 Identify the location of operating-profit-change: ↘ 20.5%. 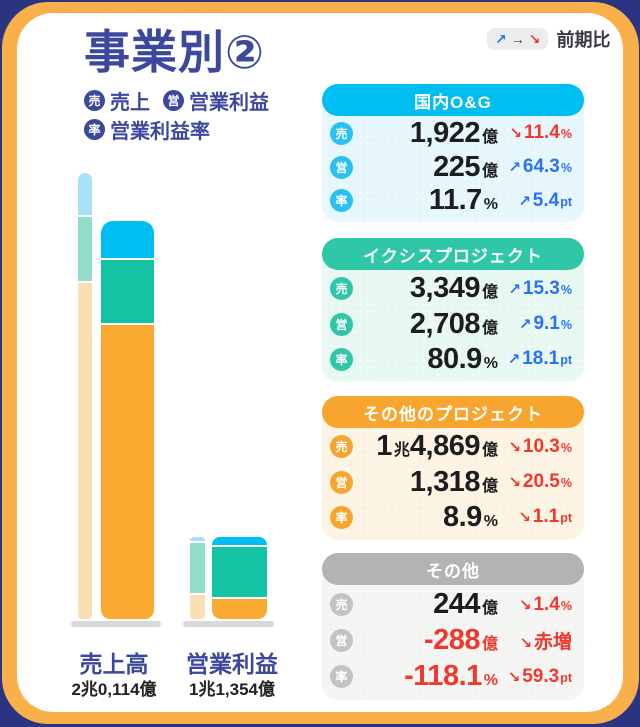
(537, 482).